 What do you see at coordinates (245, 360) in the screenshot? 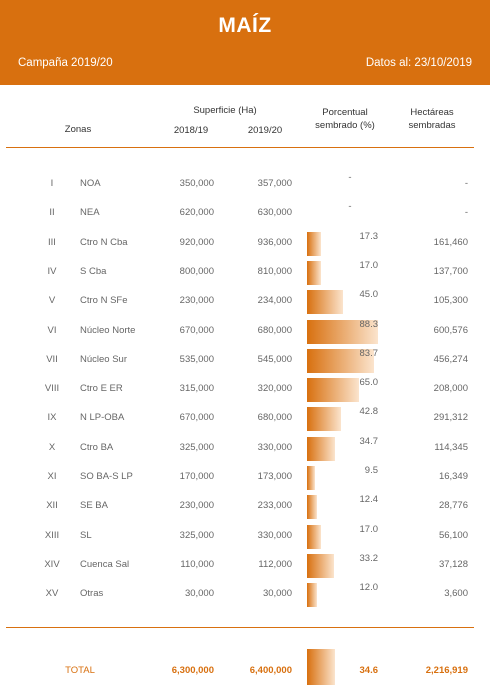
I see `table-row: VII Núcleo Sur 535,000 545,000 83.7 456,274` at bounding box center [245, 360].